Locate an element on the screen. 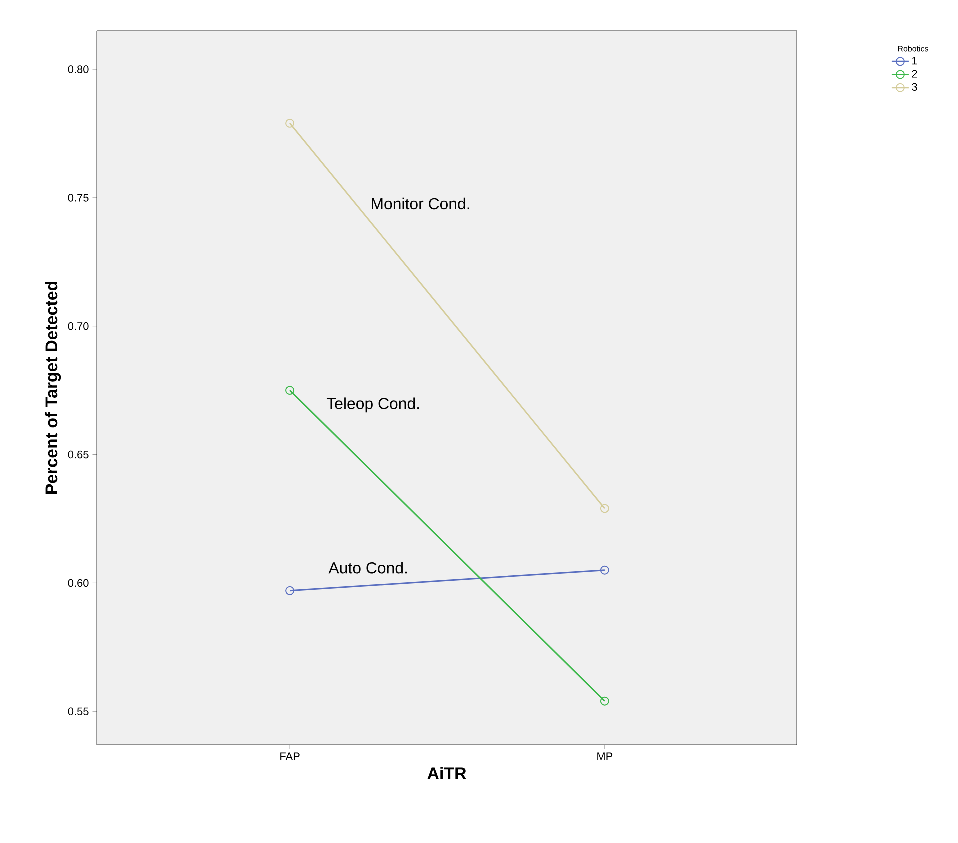 This screenshot has width=958, height=843. annotation: Teleop Cond. is located at coordinates (373, 405).